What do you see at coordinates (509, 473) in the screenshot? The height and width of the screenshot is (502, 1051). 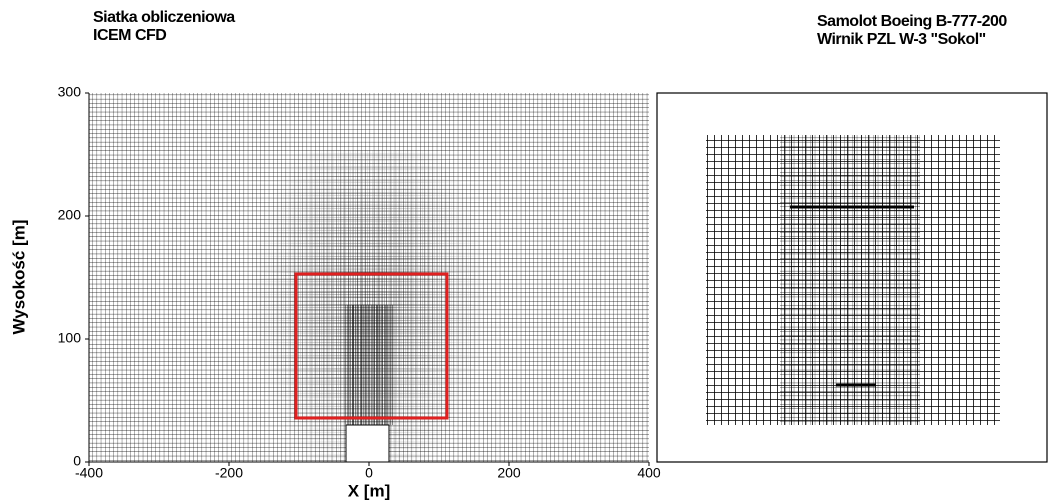 I see `x-tick-label: 200` at bounding box center [509, 473].